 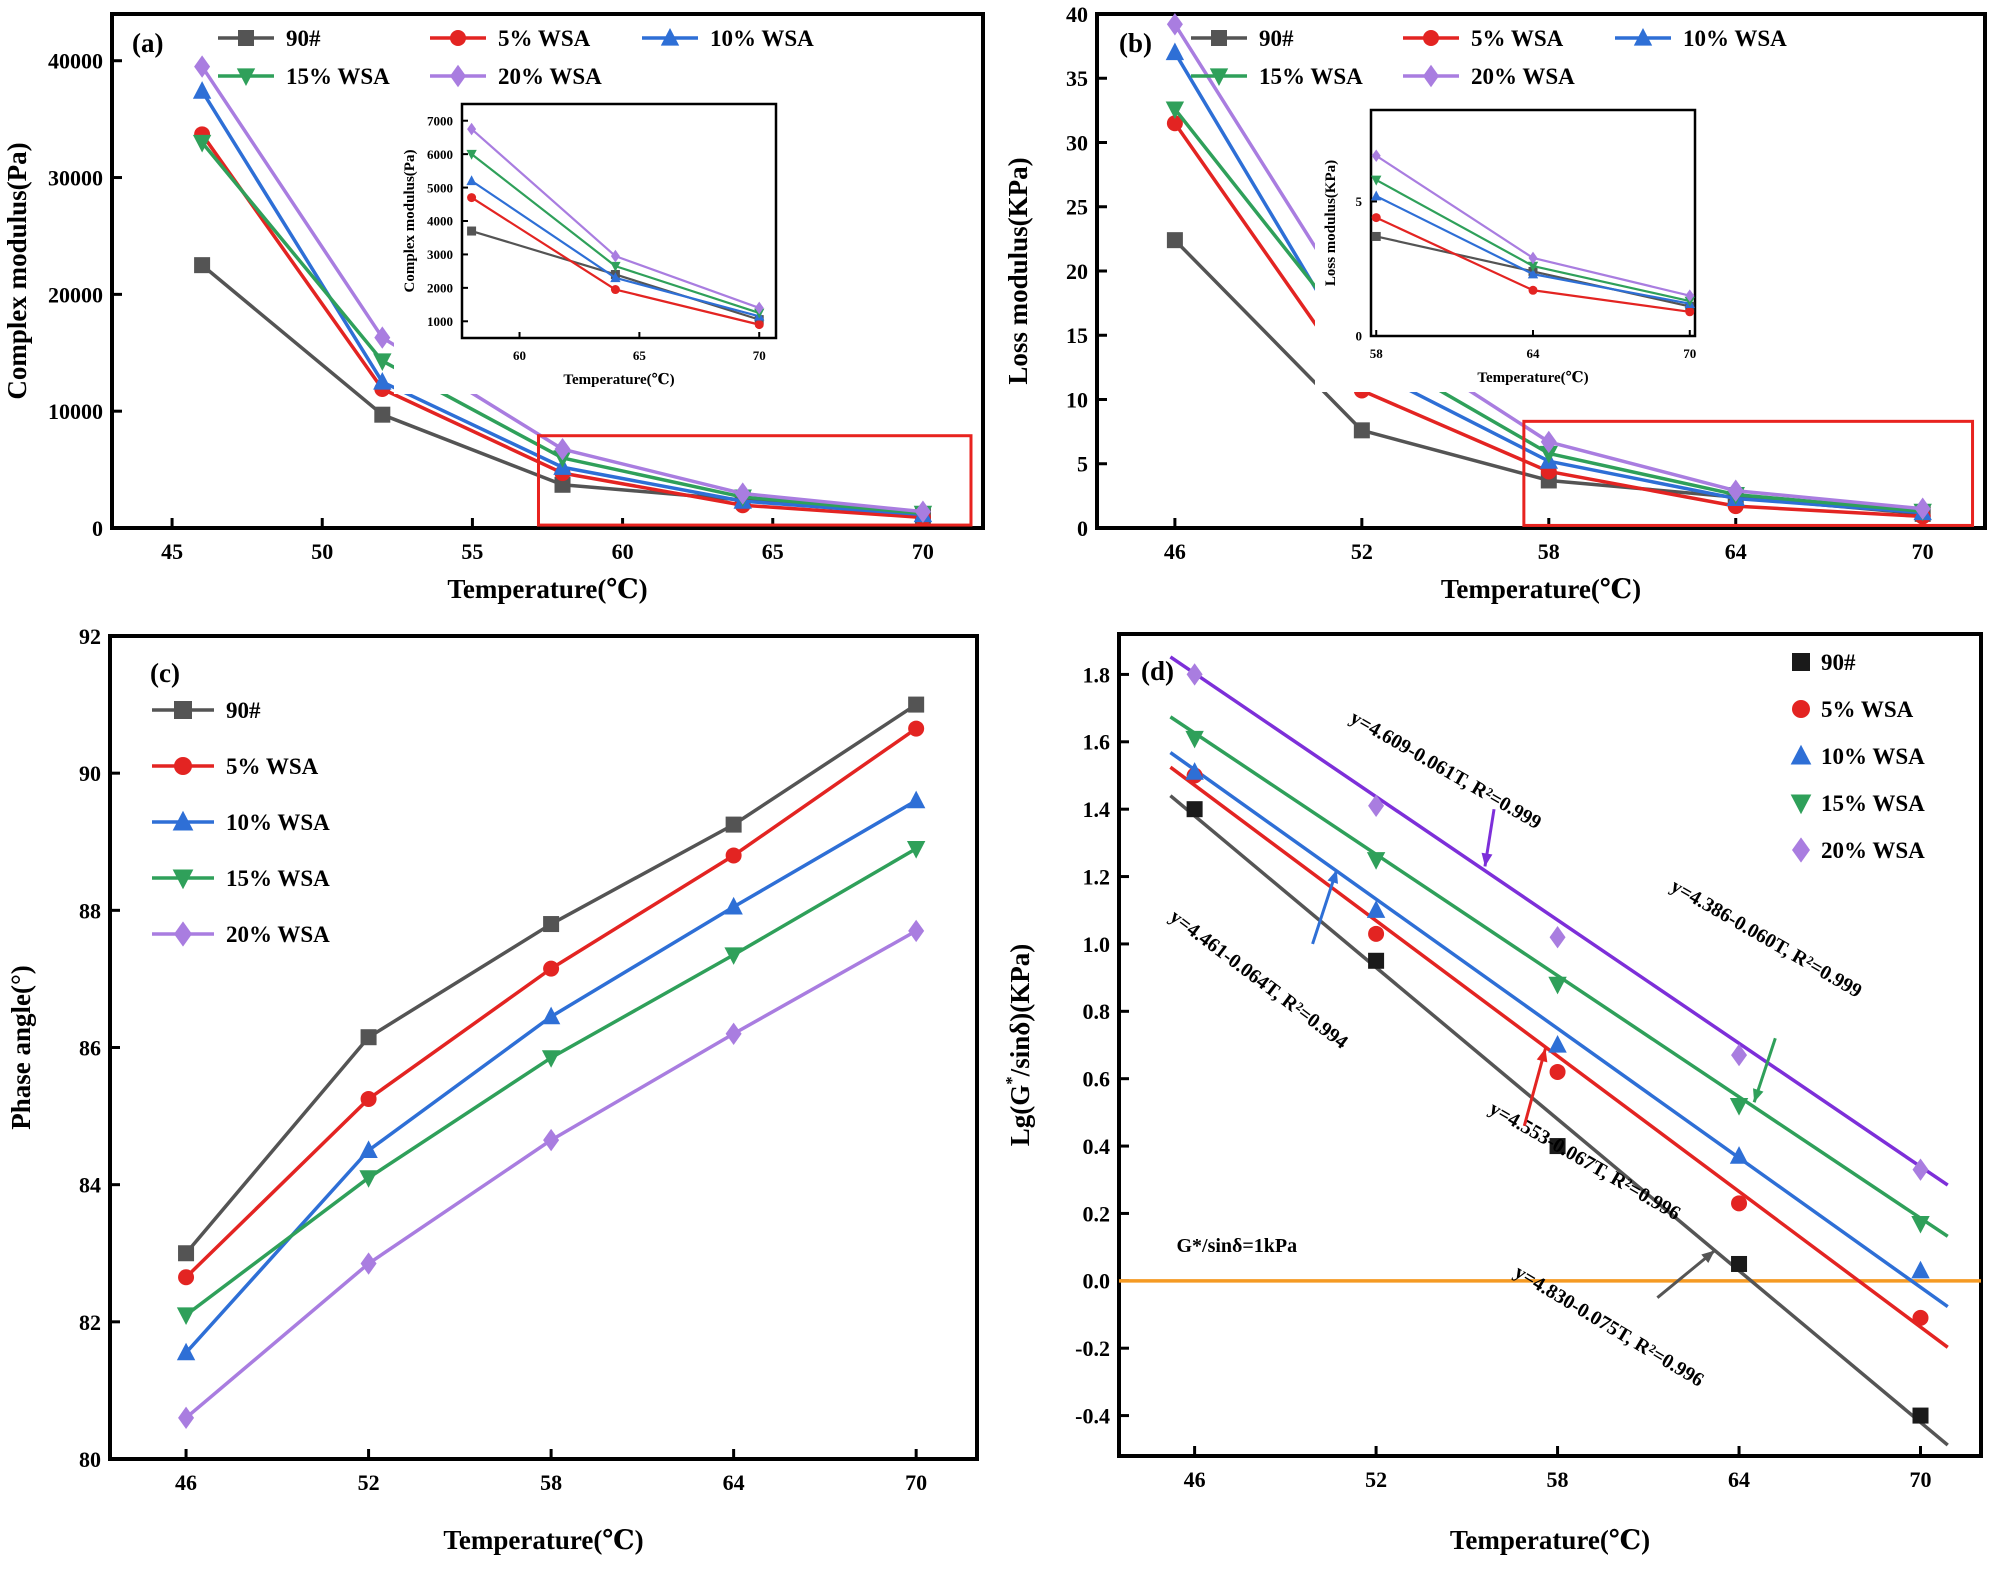 What do you see at coordinates (1077, 207) in the screenshot?
I see `svg-text: 25` at bounding box center [1077, 207].